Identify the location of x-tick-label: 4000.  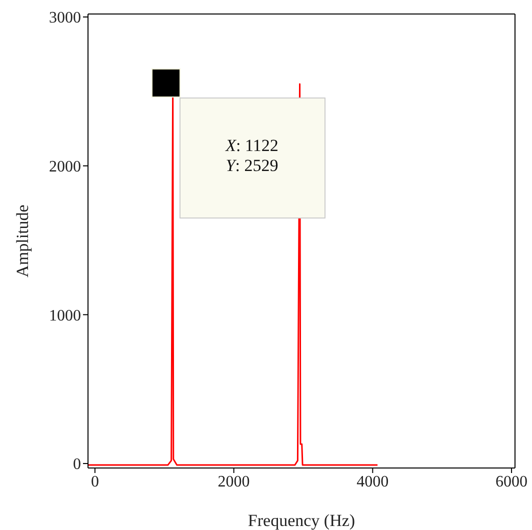
(372, 481).